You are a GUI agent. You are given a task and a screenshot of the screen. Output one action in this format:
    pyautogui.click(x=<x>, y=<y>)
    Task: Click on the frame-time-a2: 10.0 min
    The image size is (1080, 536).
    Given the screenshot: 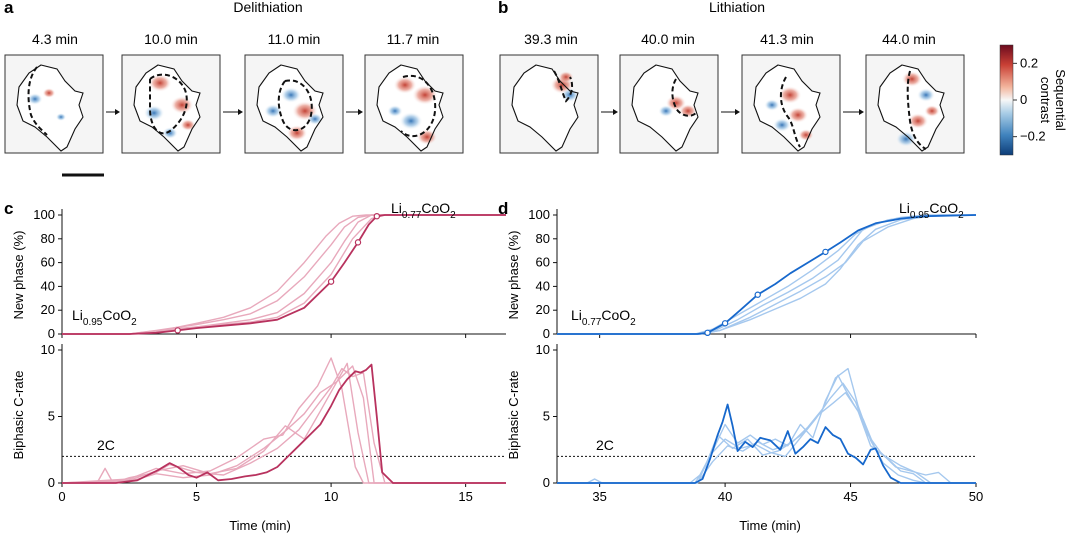 What is the action you would take?
    pyautogui.click(x=171, y=39)
    